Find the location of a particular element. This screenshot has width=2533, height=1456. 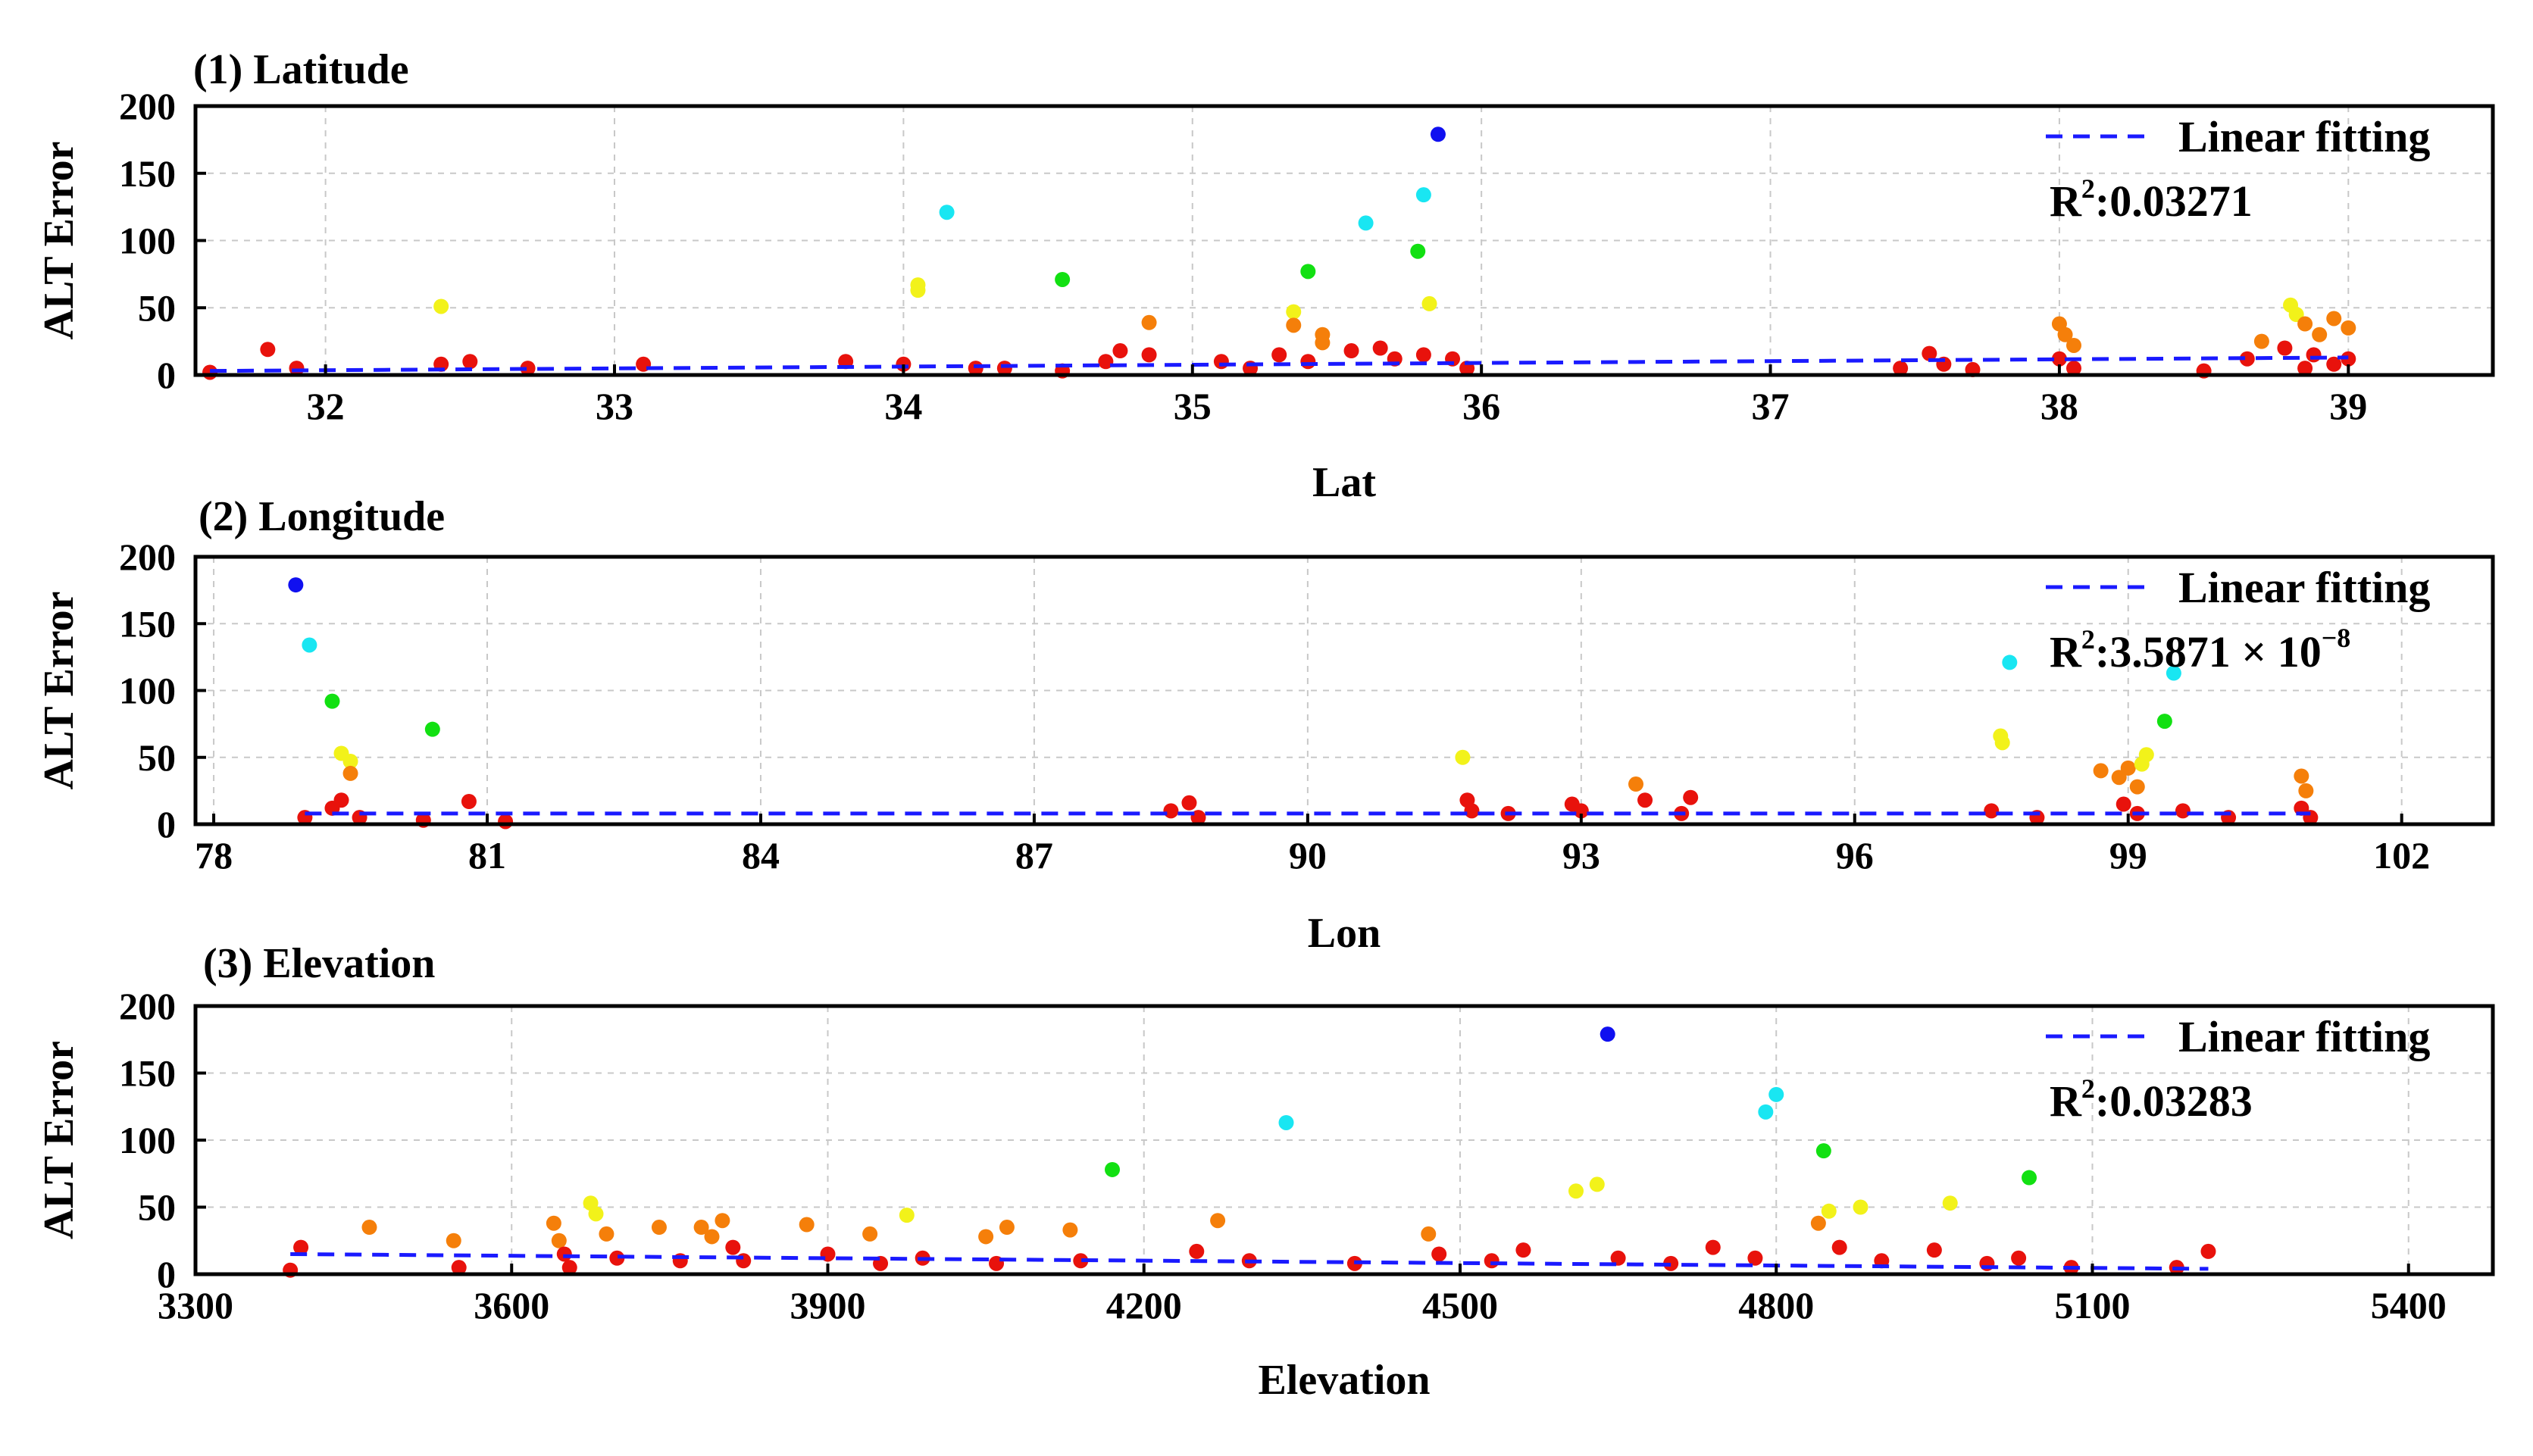

x-tick-label: 81 is located at coordinates (487, 855).